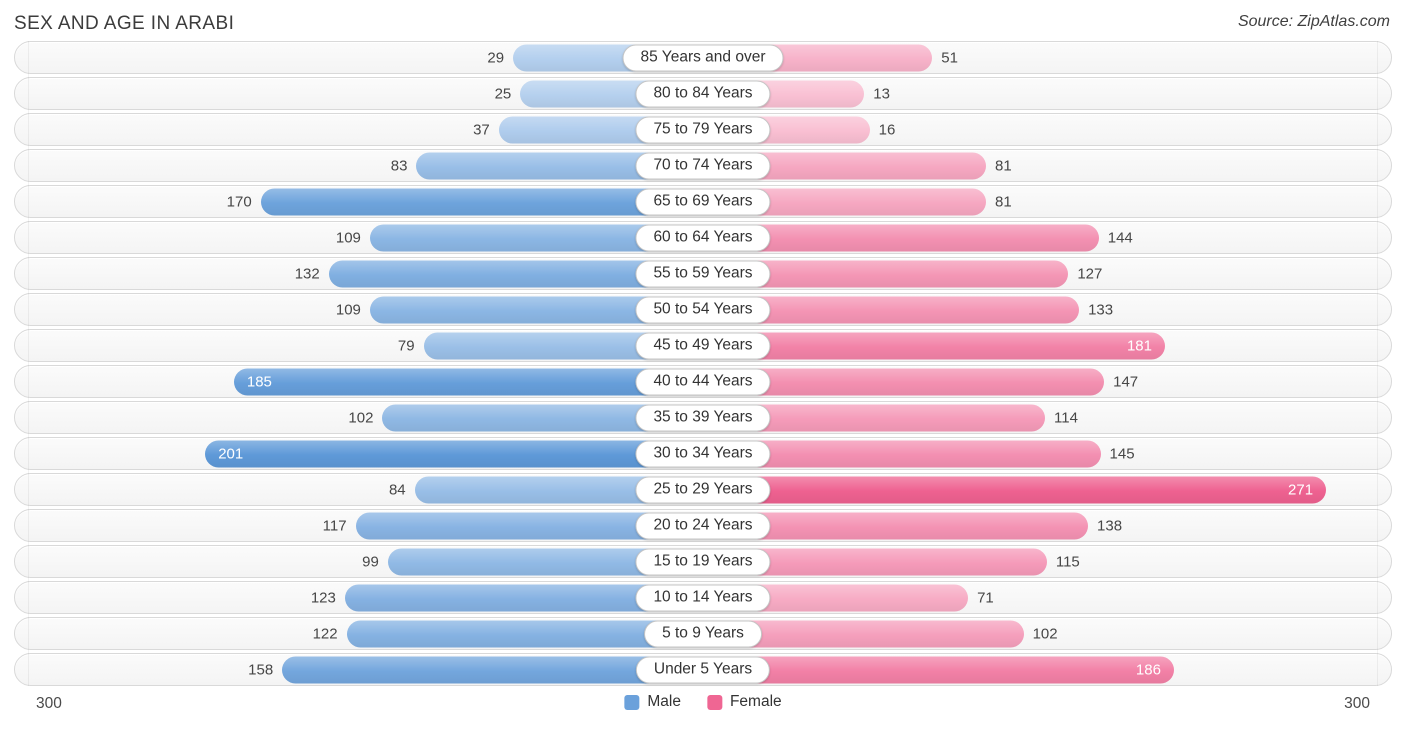 The width and height of the screenshot is (1406, 741). I want to click on age-group-row: 37 16 75 to 79 Years, so click(703, 129).